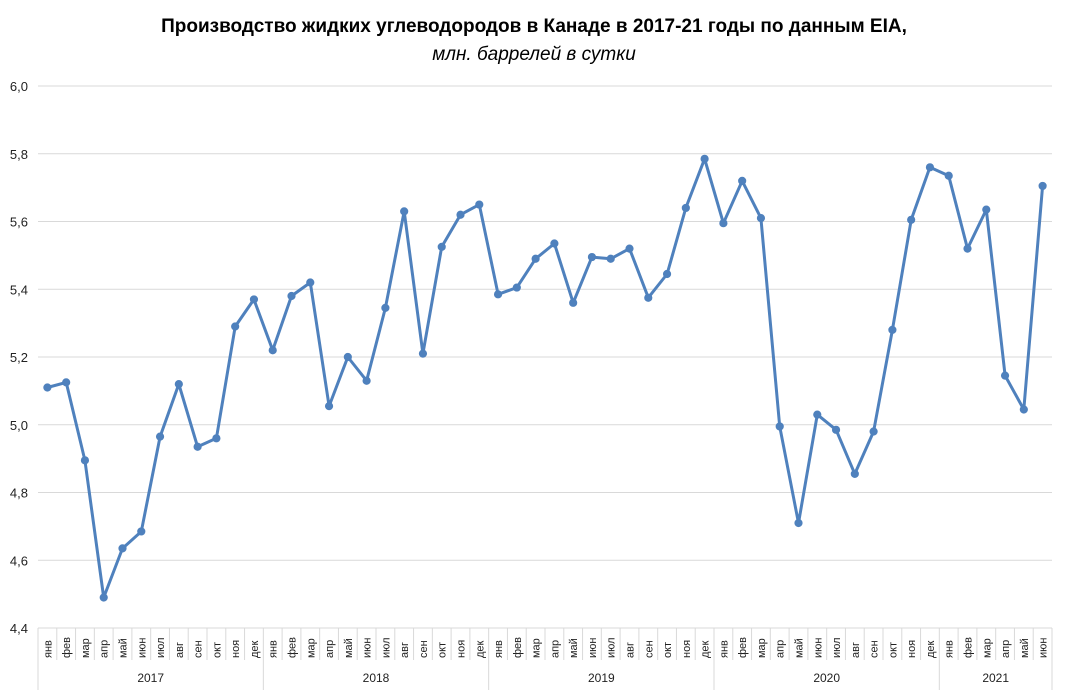  I want to click on y-tick-label: 5,2, so click(19, 357).